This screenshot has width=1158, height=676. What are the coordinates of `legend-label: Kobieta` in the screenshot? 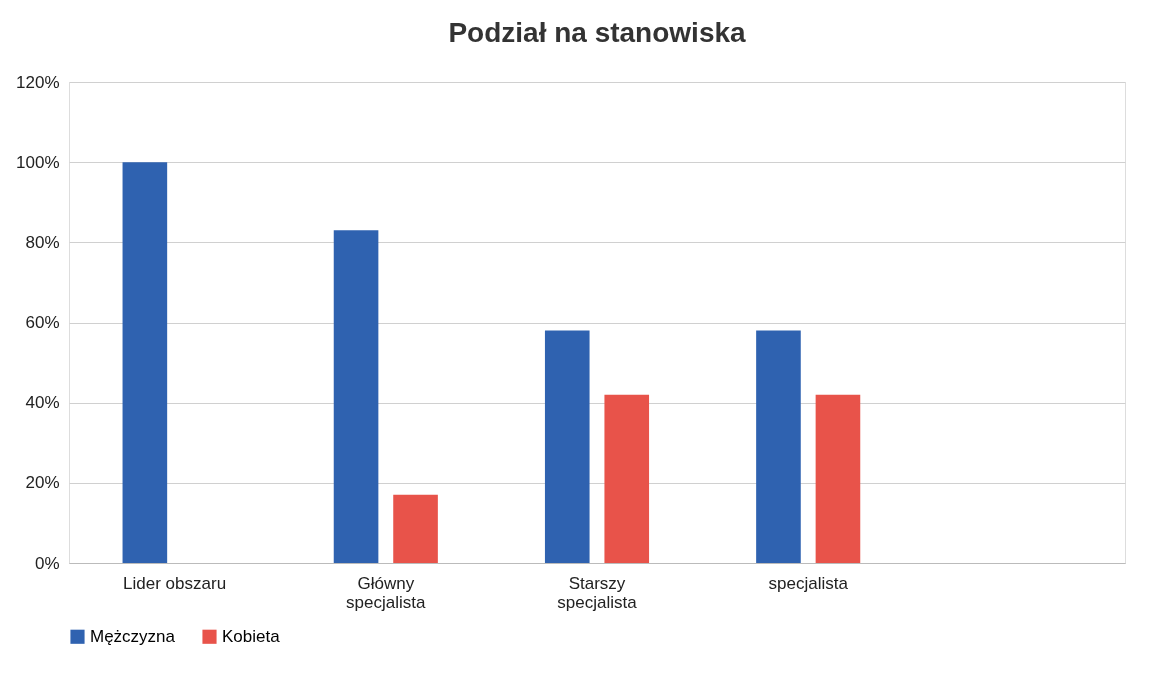 It's located at (251, 636).